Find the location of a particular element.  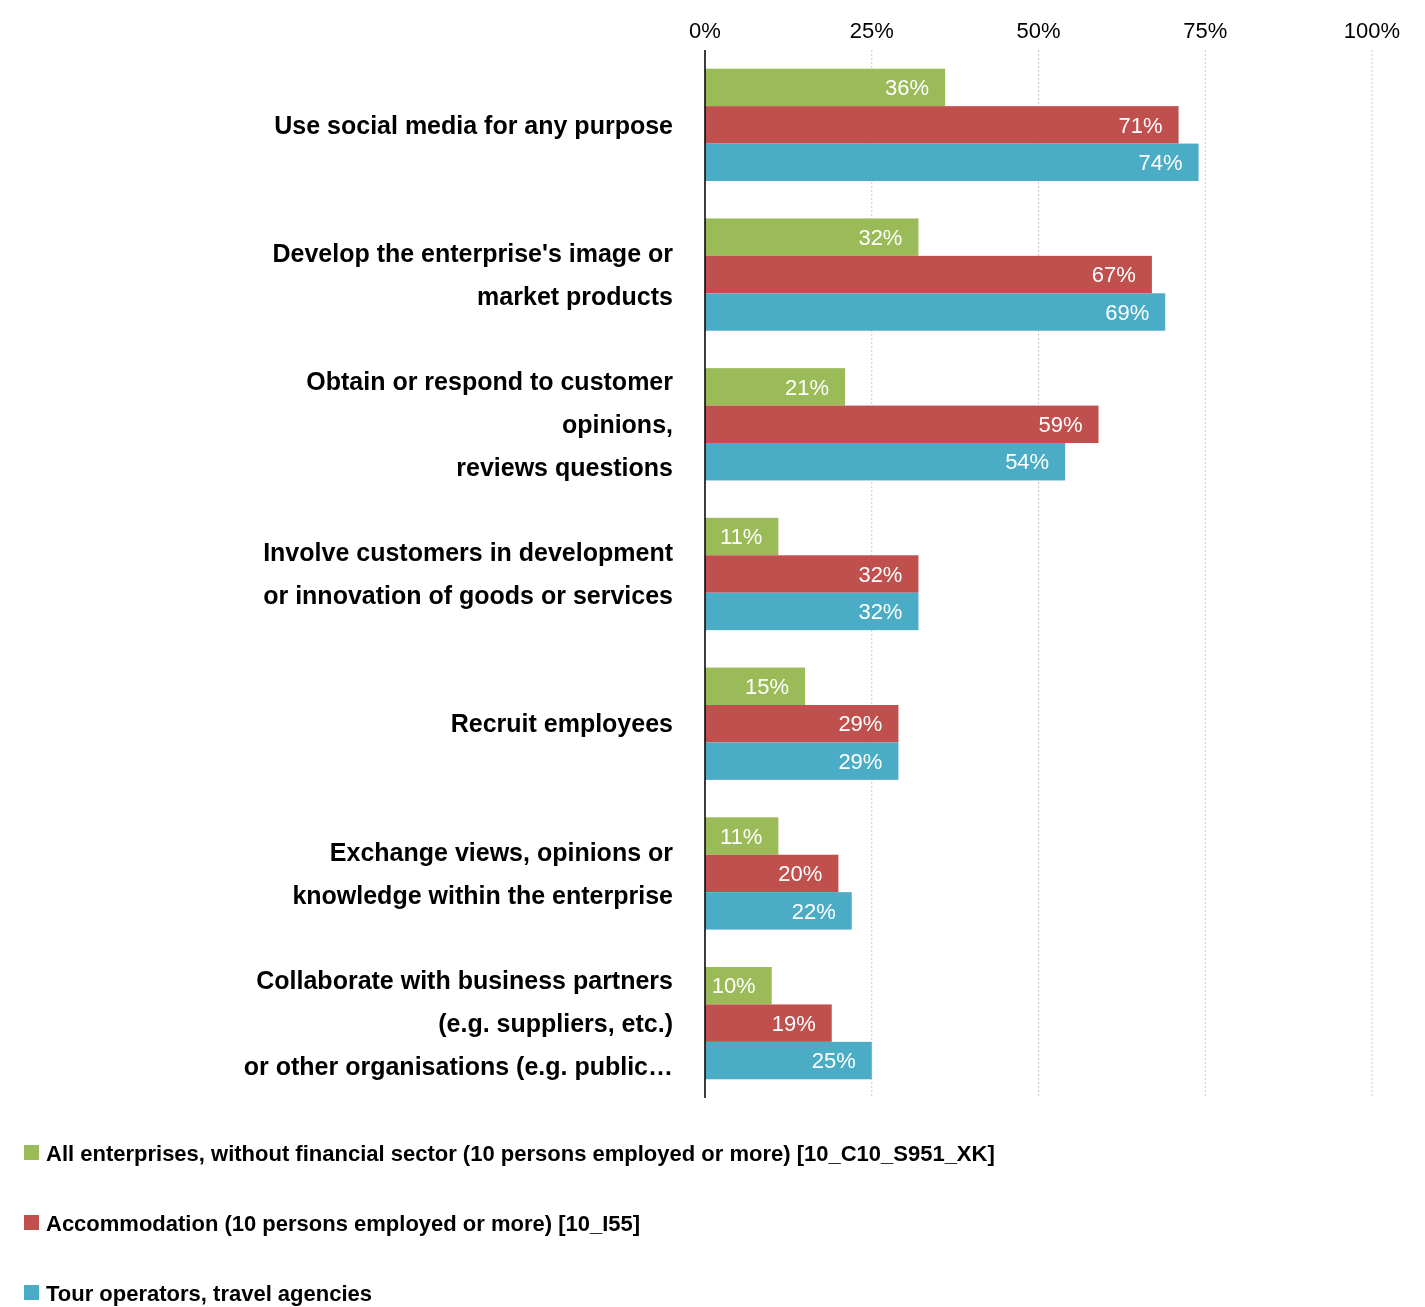

x-tick-label: 100% is located at coordinates (1372, 30).